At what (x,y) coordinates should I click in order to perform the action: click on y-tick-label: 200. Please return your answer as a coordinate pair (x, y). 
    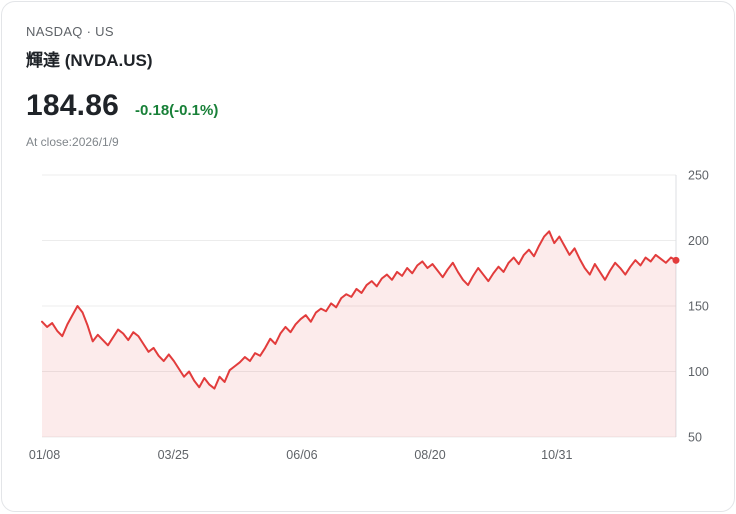
    Looking at the image, I should click on (698, 241).